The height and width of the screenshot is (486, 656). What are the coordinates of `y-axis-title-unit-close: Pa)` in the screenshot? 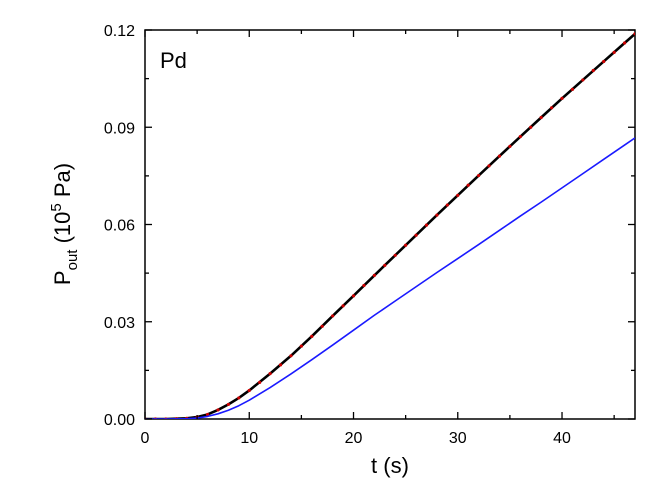 It's located at (62, 183).